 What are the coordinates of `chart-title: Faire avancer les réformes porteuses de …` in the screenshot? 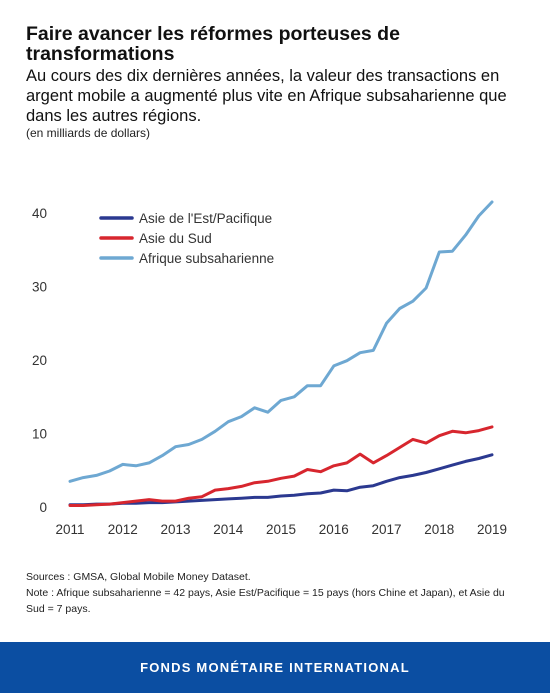 It's located at (213, 44).